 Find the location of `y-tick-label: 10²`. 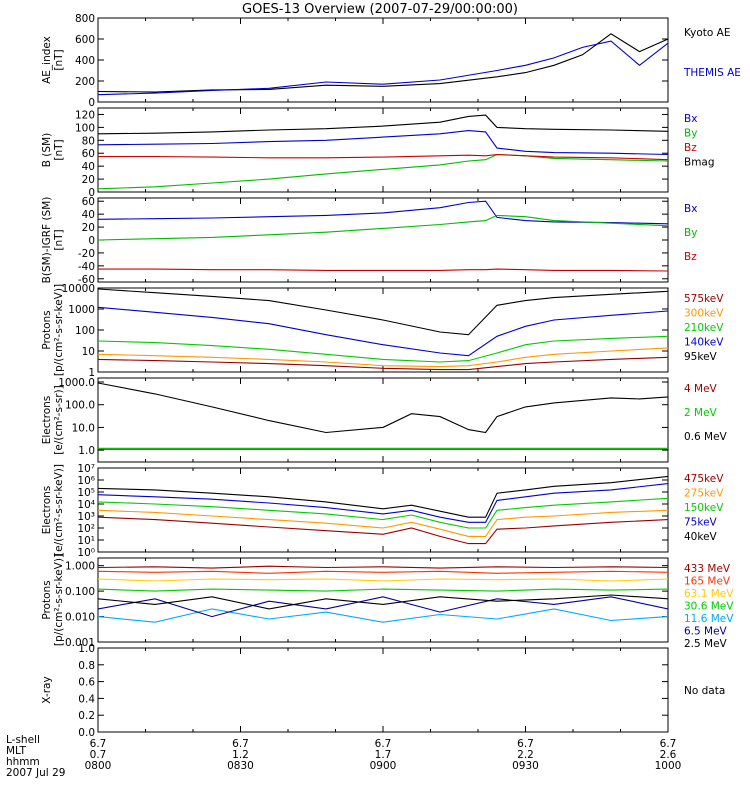

y-tick-label: 10² is located at coordinates (86, 529).